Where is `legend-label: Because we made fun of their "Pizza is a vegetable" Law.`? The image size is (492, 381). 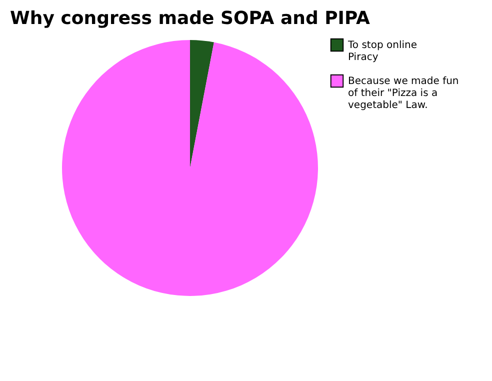 legend-label: Because we made fun of their "Pizza is a vegetable" Law. is located at coordinates (403, 93).